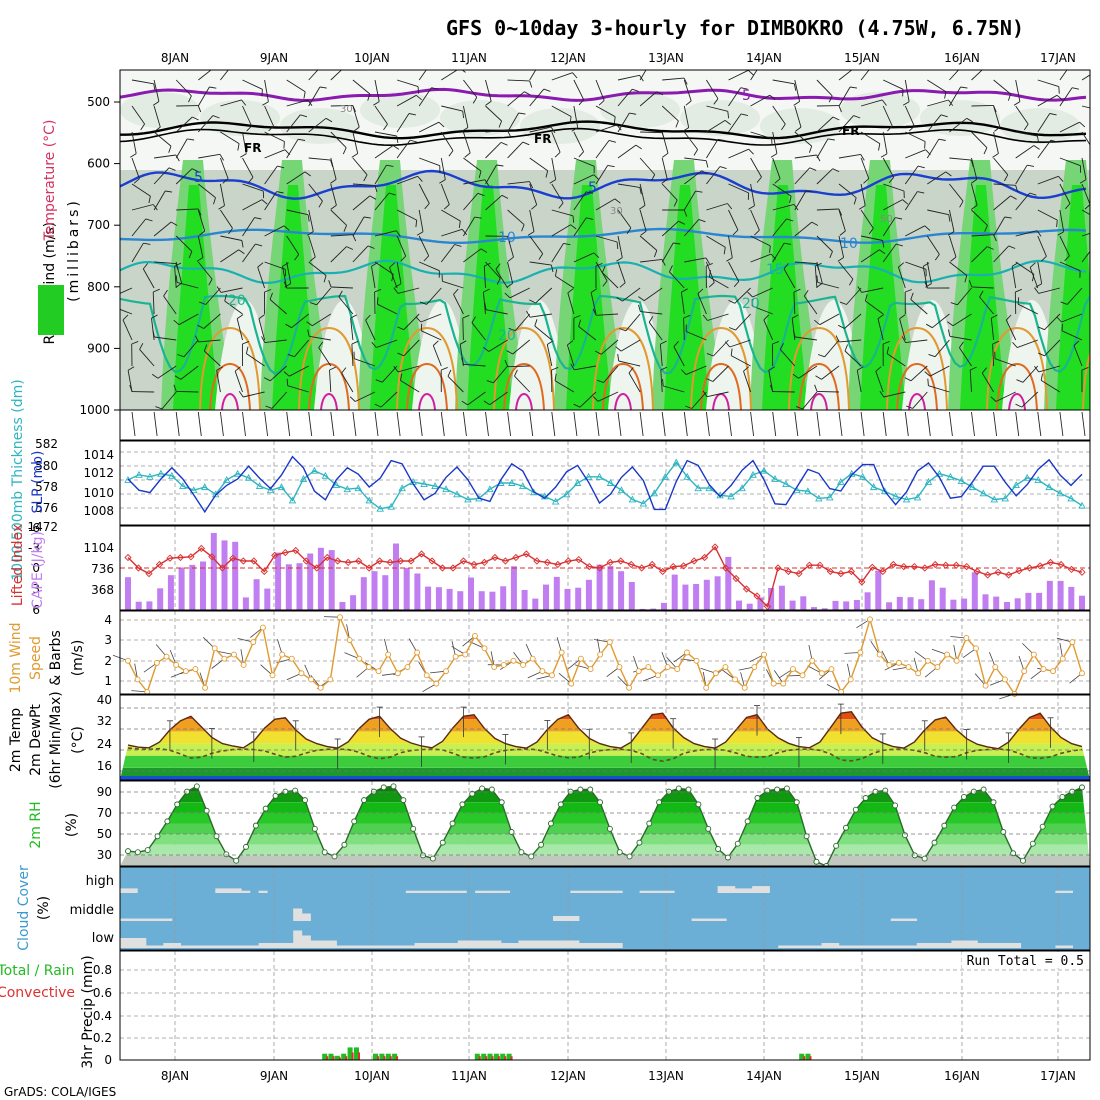 This screenshot has width=1100, height=1100. Describe the element at coordinates (98, 287) in the screenshot. I see `pressure-tick-label: 800` at that location.